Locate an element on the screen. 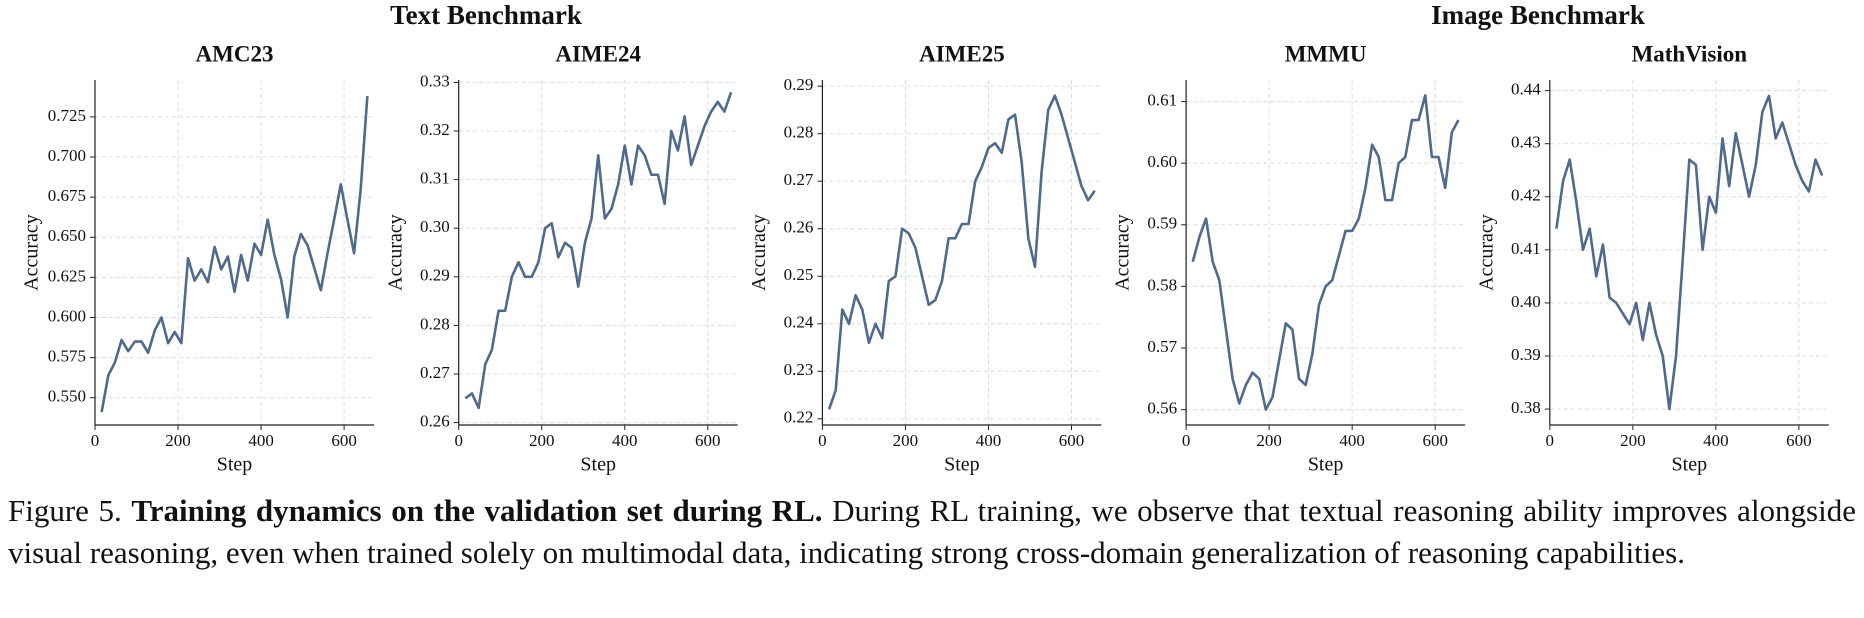  y-tick-label: 0.33 is located at coordinates (435, 80).